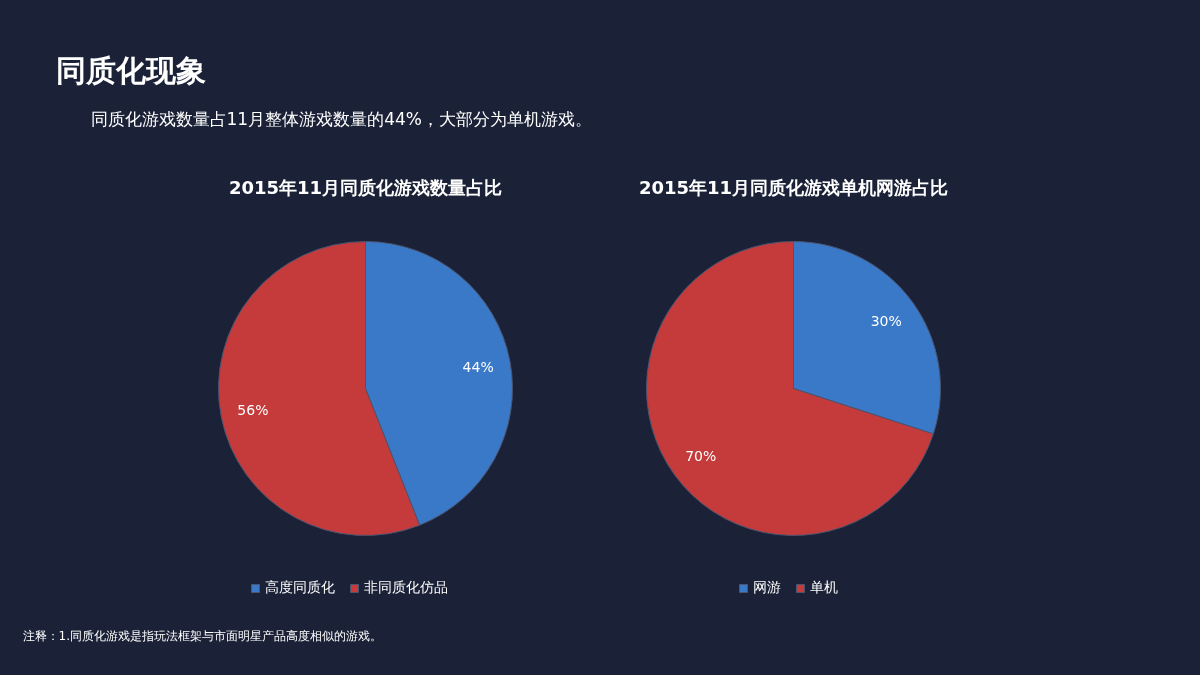 This screenshot has width=1200, height=675. What do you see at coordinates (824, 588) in the screenshot?
I see `legend-label: 单机` at bounding box center [824, 588].